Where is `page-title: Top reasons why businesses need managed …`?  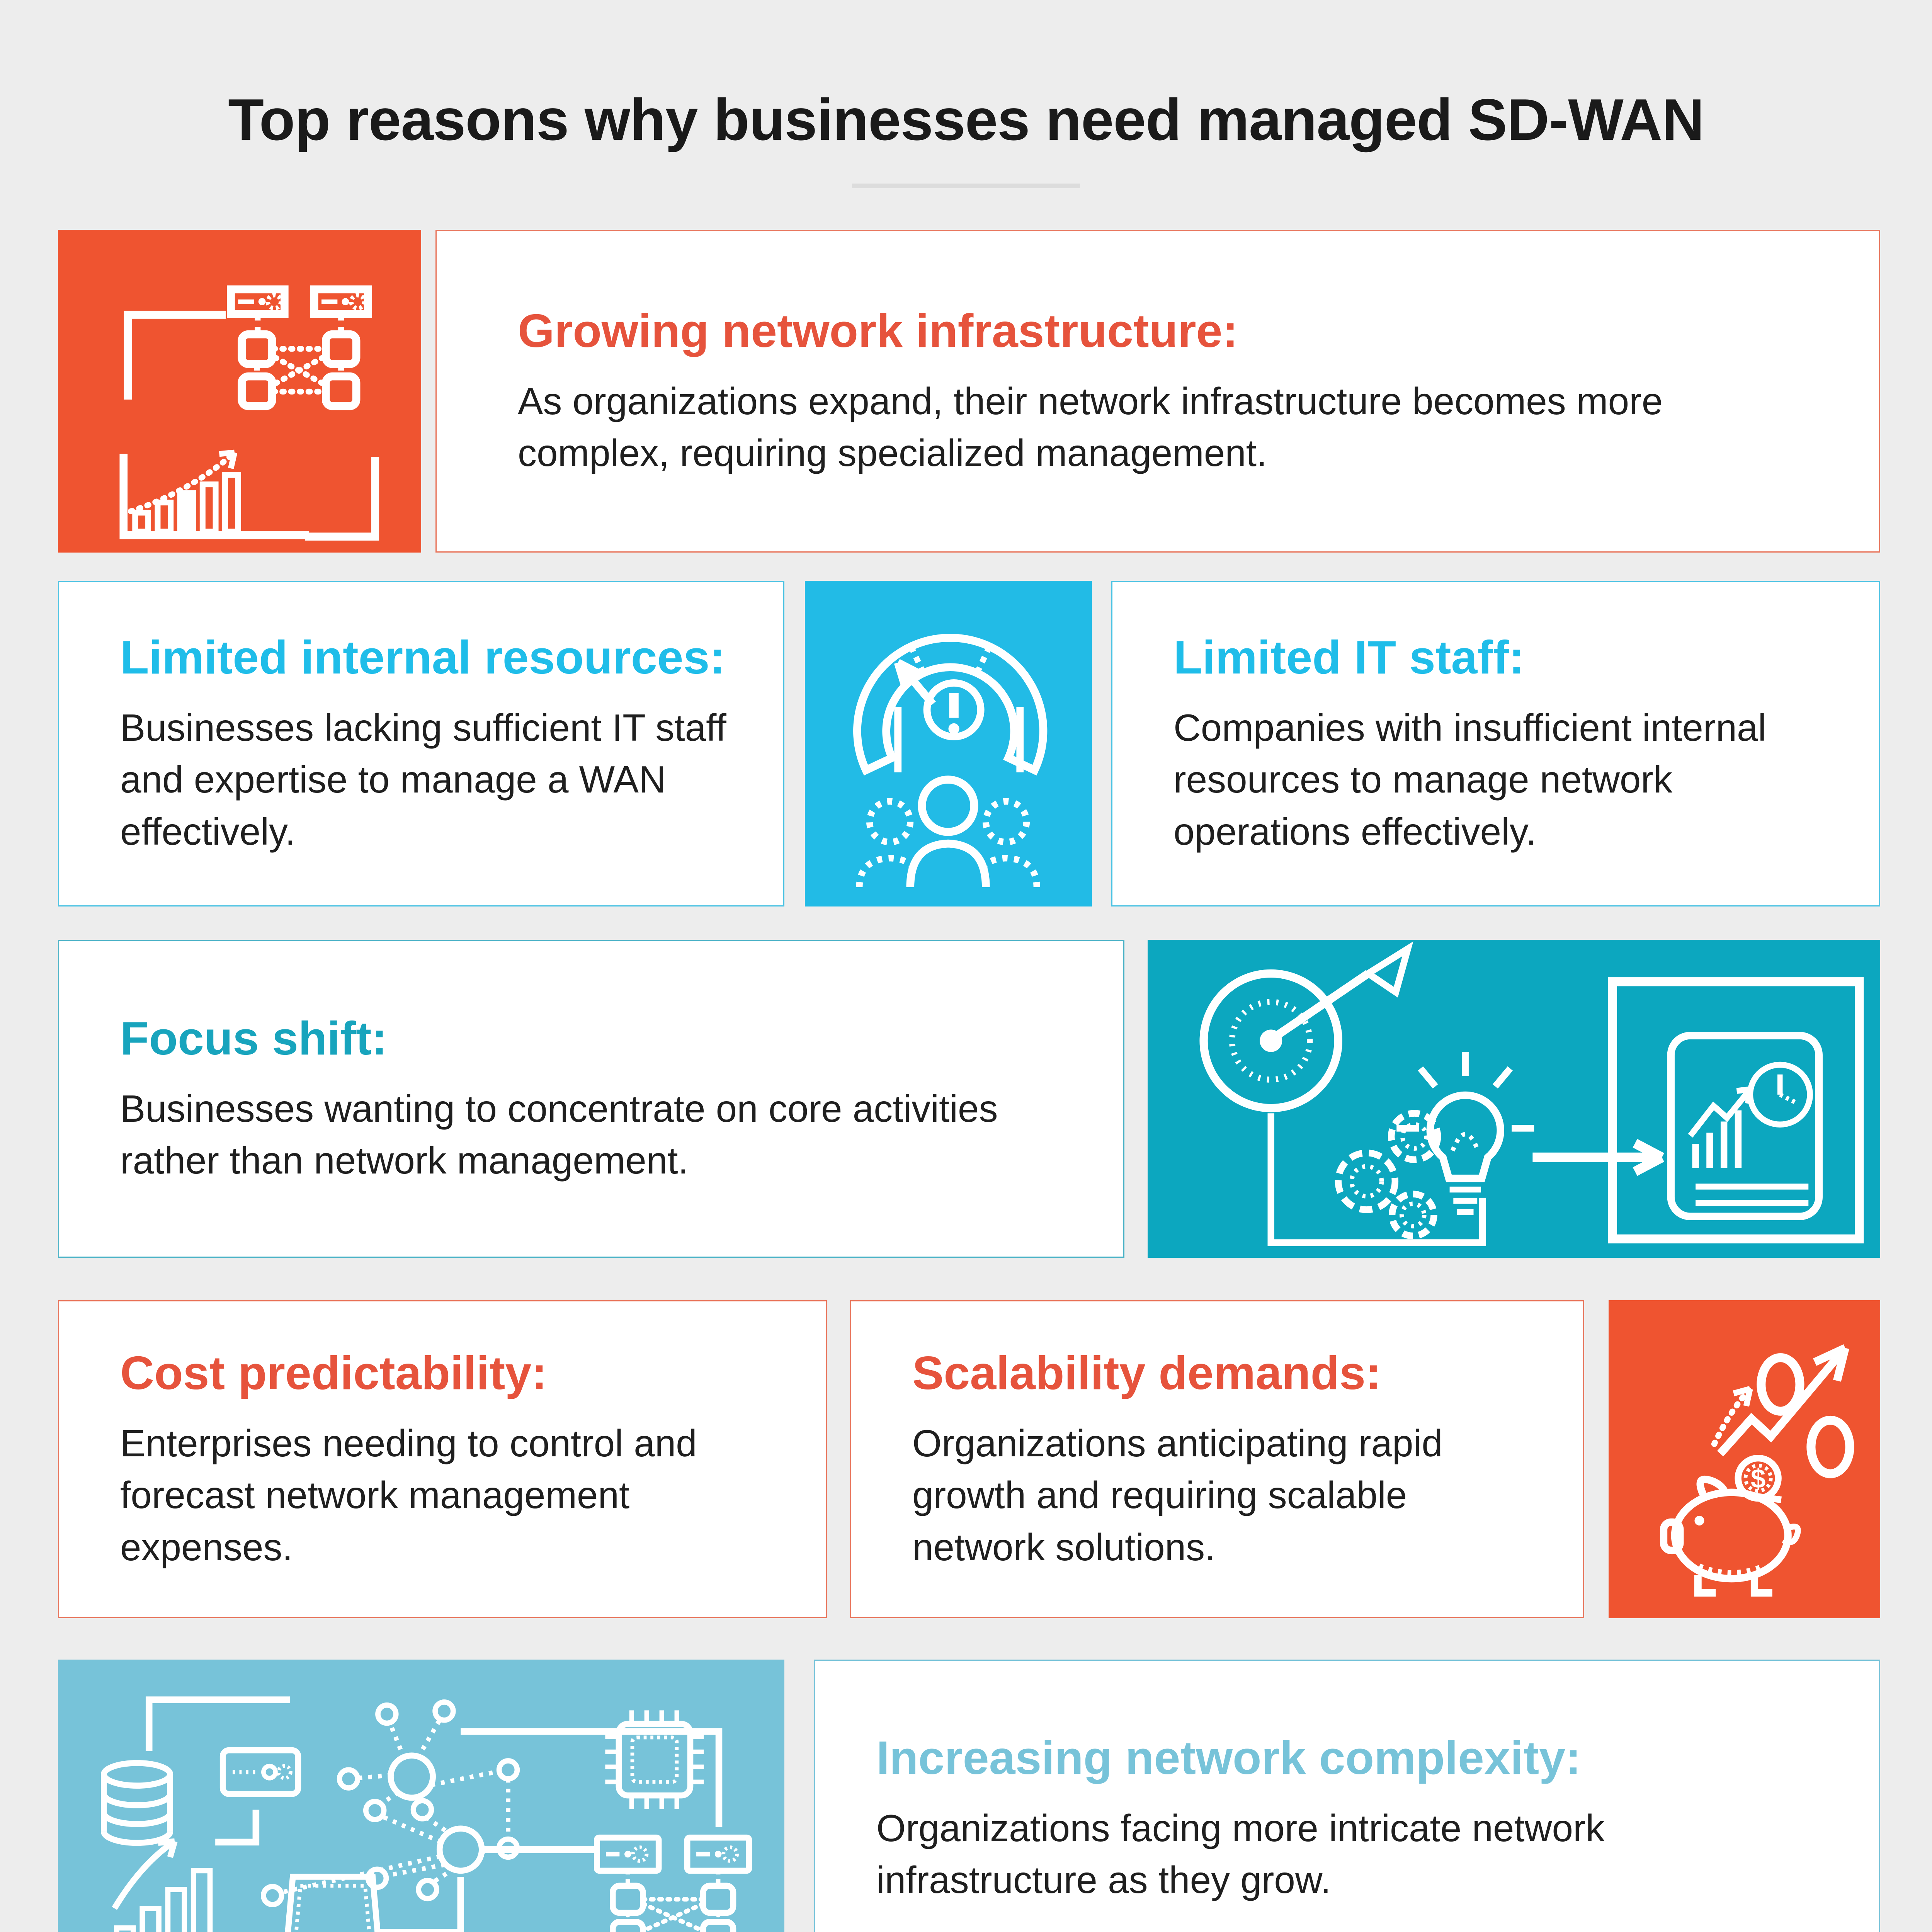 page-title: Top reasons why businesses need managed … is located at coordinates (966, 120).